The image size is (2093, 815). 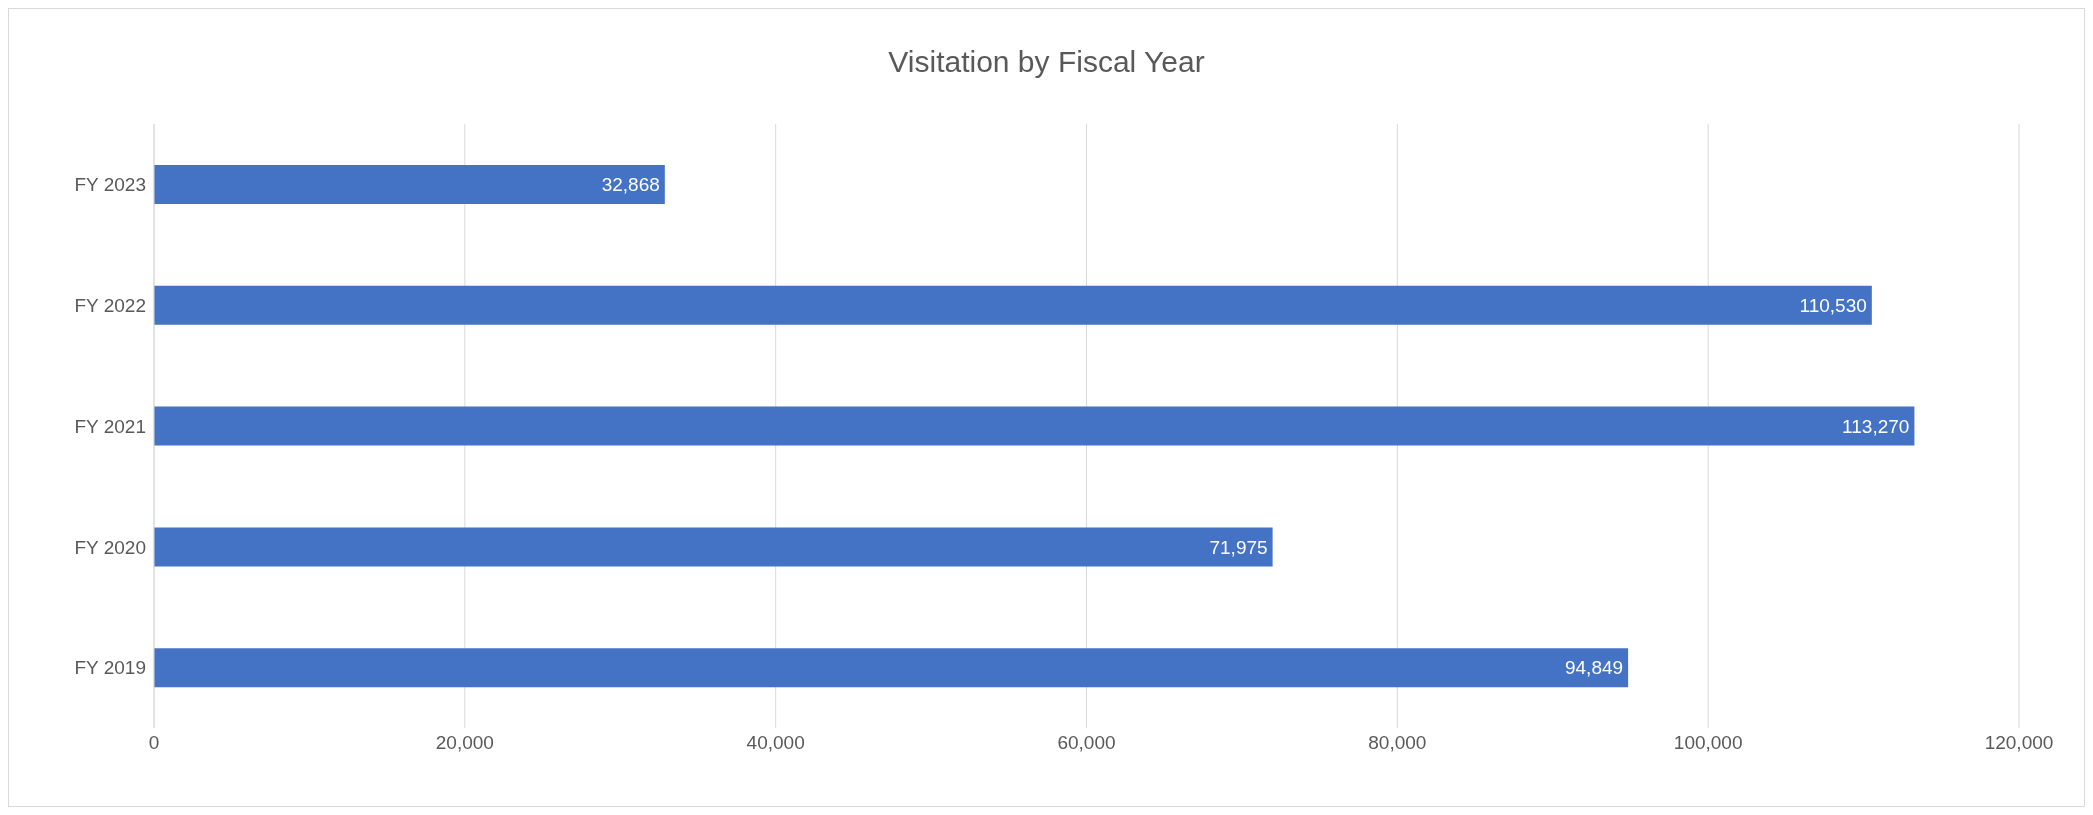 I want to click on y-tick-label: FY 2020, so click(x=110, y=547).